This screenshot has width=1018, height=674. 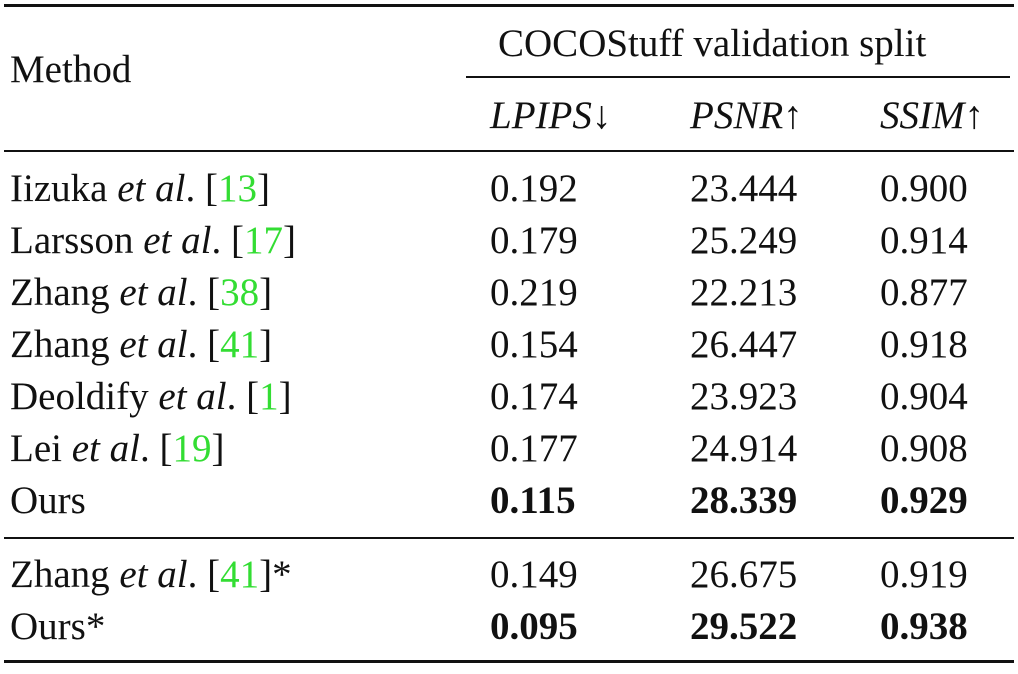 I want to click on table-row: Zhang et al. [38] 0.219 22.213 0.877, so click(x=509, y=299).